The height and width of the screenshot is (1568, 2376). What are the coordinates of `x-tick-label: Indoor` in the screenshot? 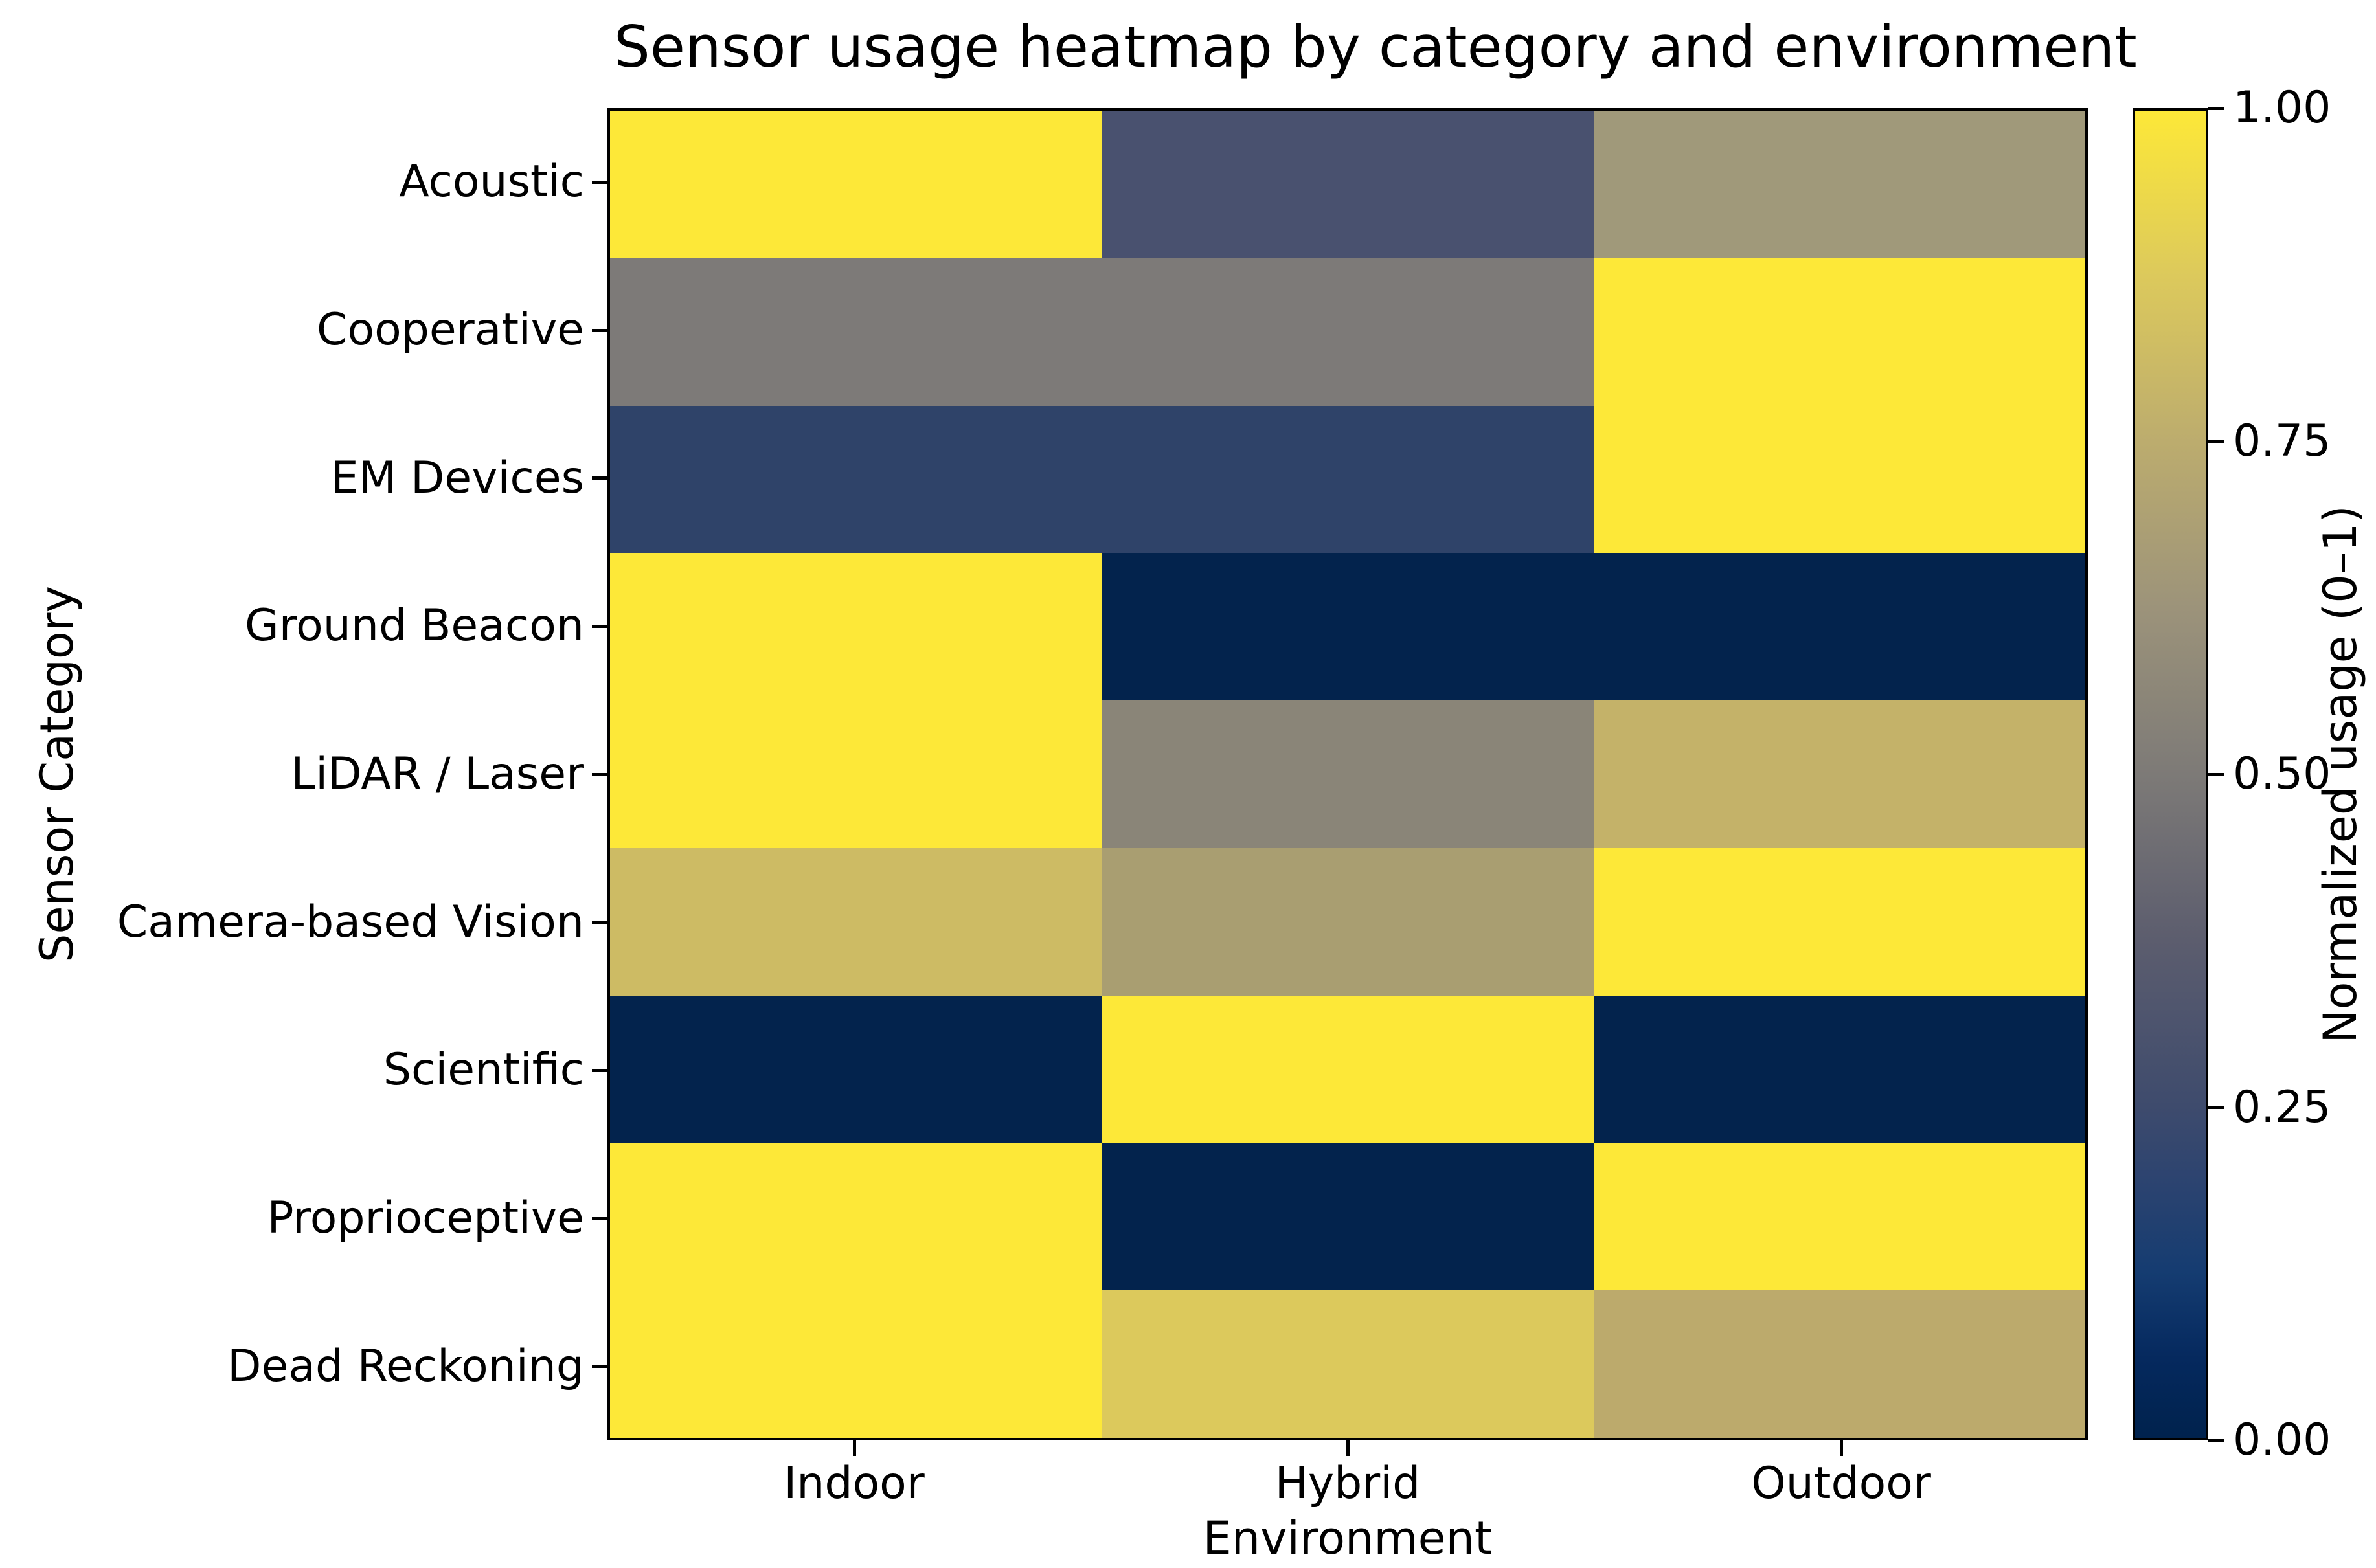 It's located at (854, 1483).